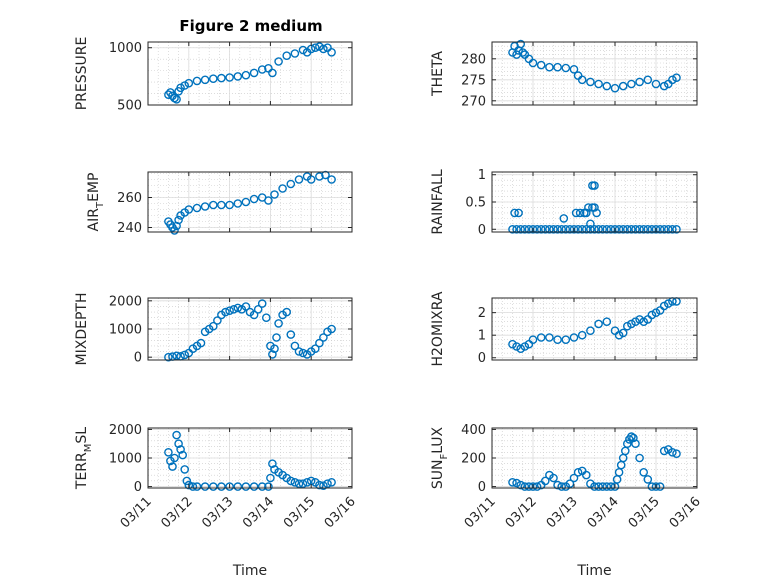 This screenshot has height=583, width=778. What do you see at coordinates (219, 203) in the screenshot?
I see `panel-3: 240 260 AIRTEMP` at bounding box center [219, 203].